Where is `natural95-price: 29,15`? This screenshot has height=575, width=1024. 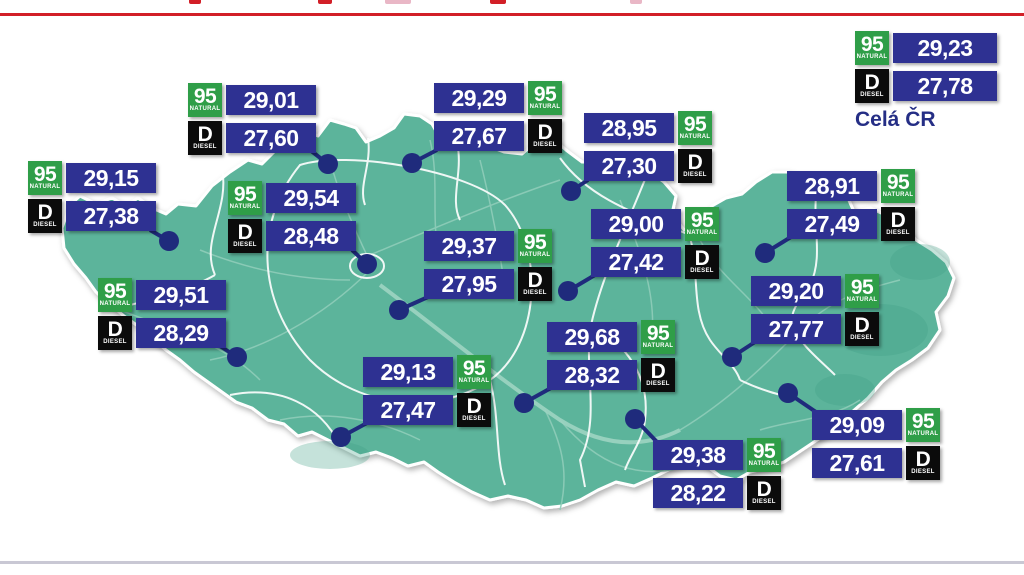
natural95-price: 29,15 is located at coordinates (111, 178).